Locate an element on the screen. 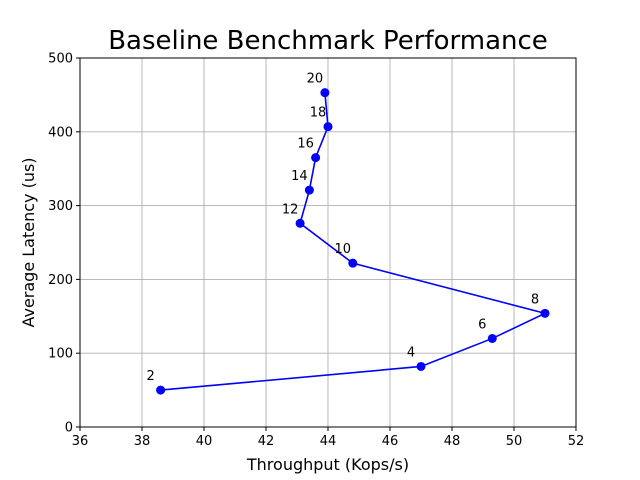  y-tick-label: 300 is located at coordinates (60, 206).